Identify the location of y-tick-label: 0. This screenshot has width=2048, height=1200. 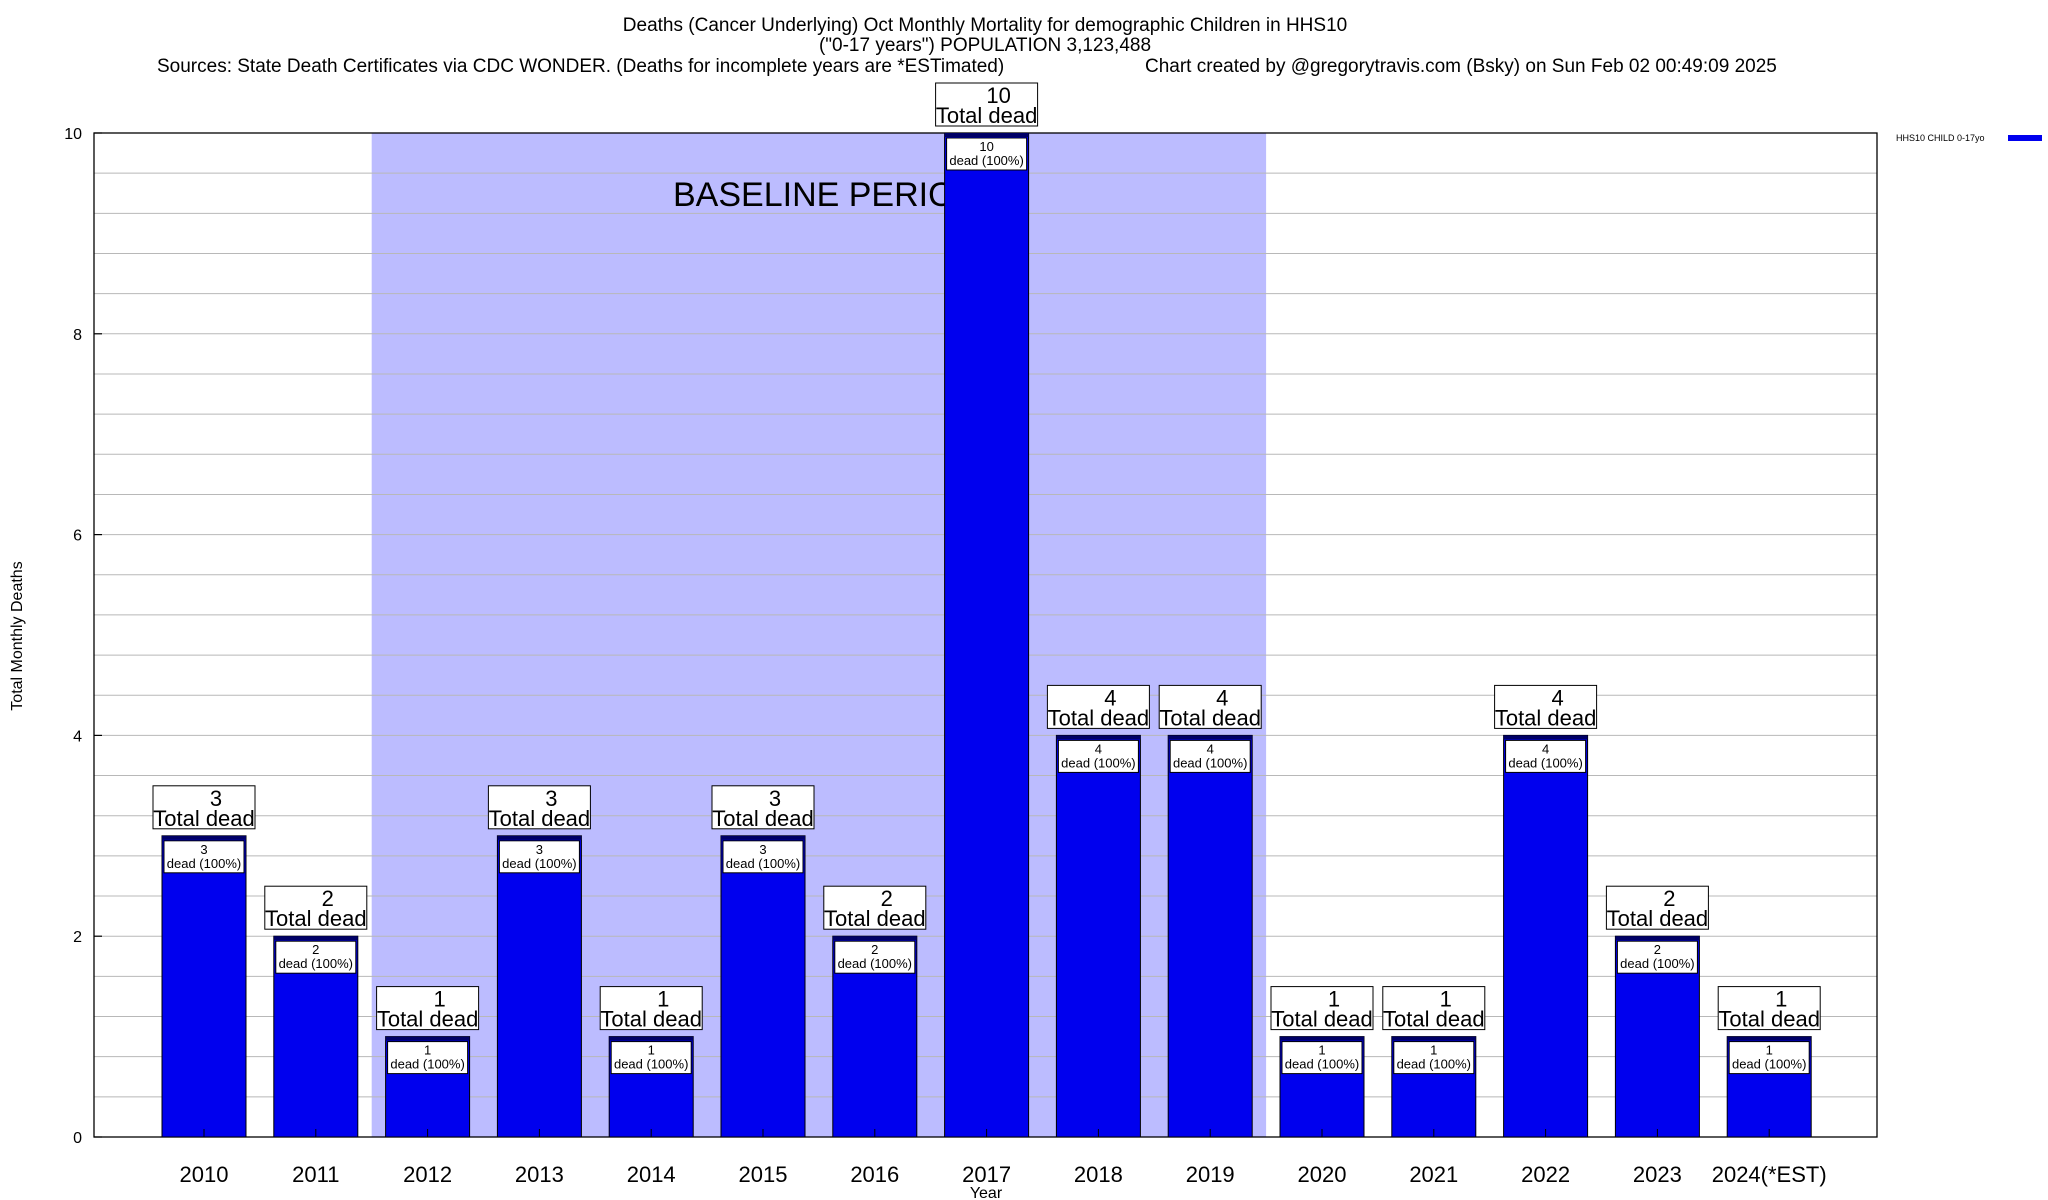
(77, 1138).